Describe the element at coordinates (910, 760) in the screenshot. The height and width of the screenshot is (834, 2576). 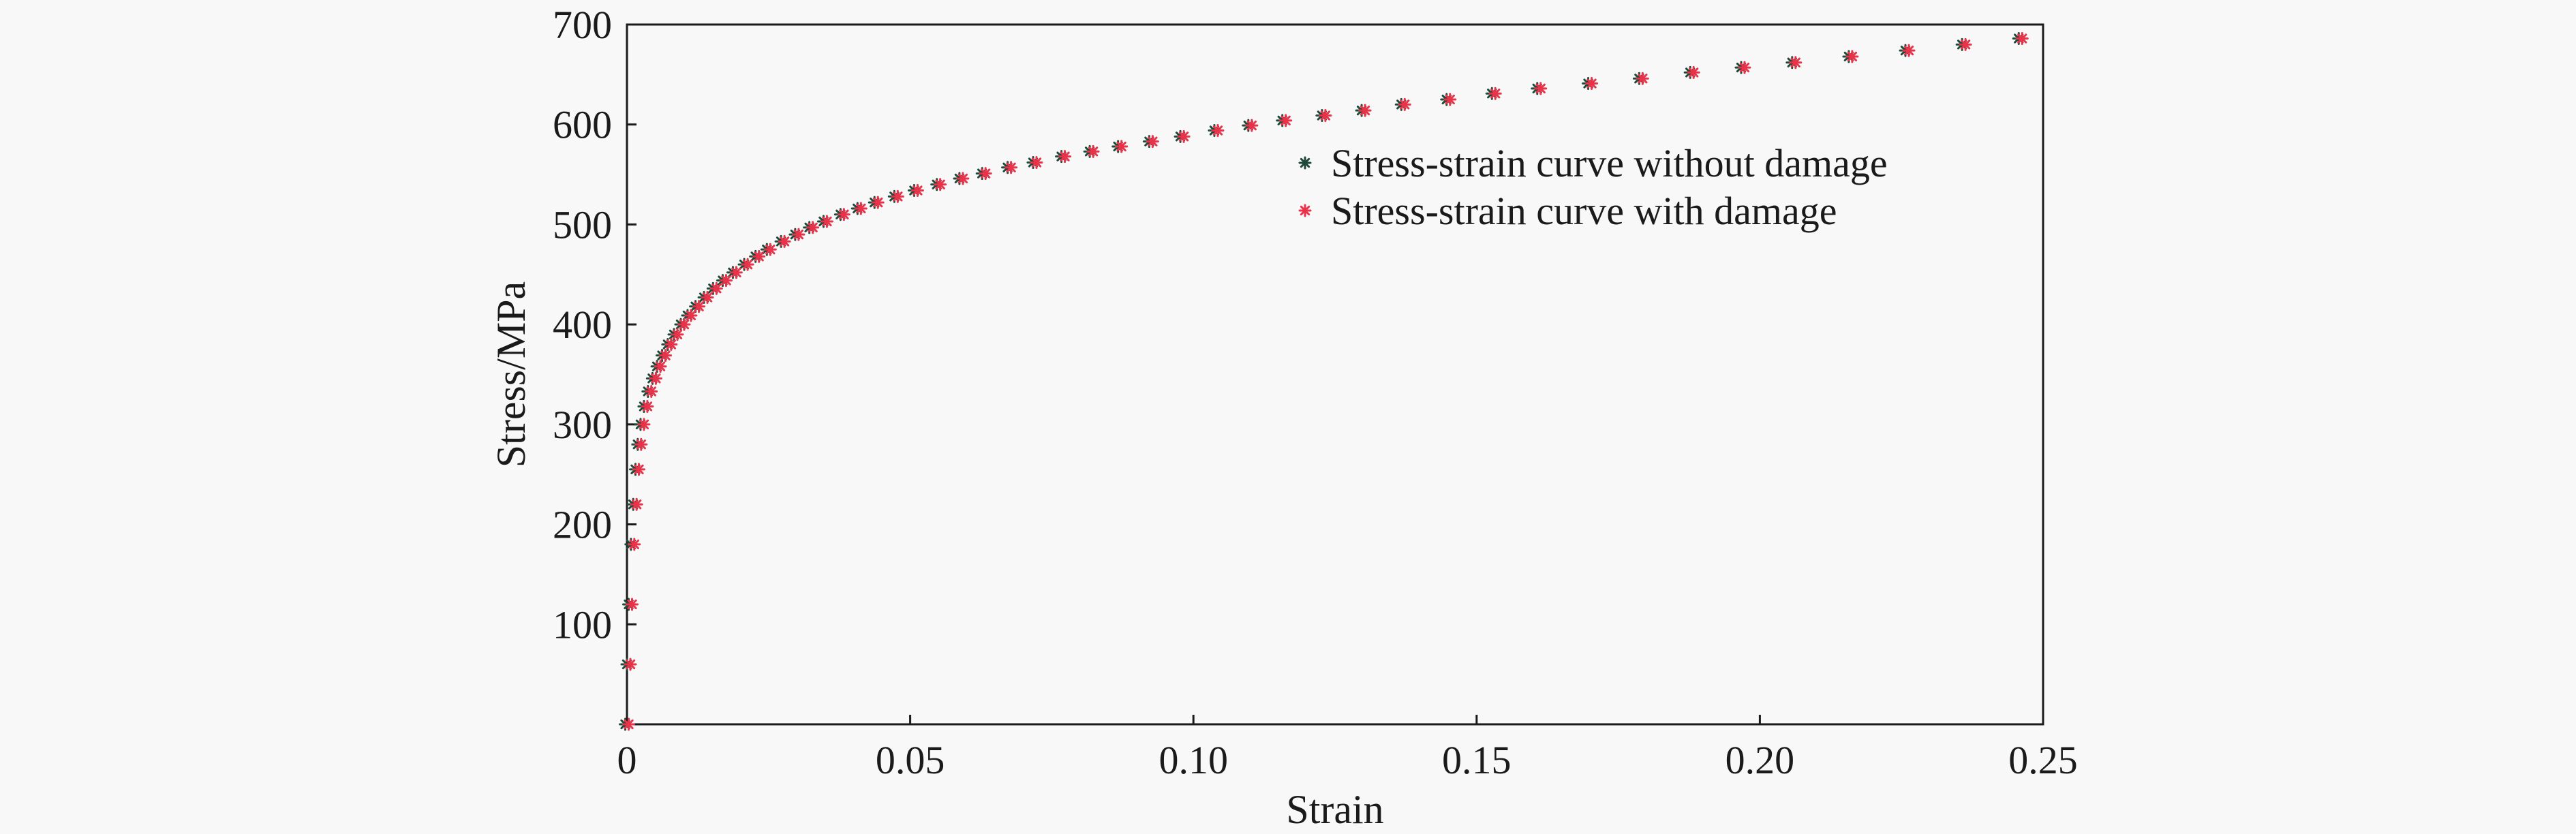
I see `x-tick-label: 0.05` at that location.